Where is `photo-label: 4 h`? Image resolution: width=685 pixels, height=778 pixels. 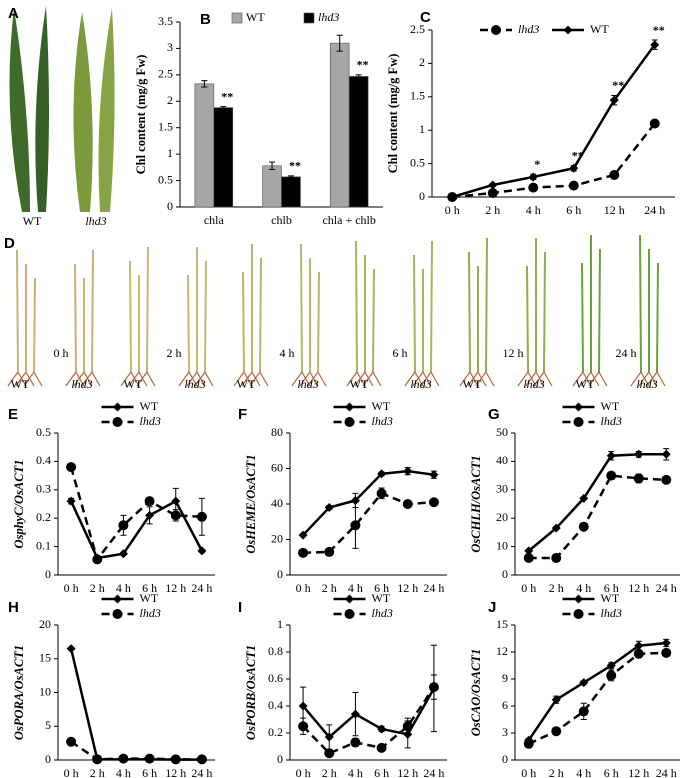
photo-label: 4 h is located at coordinates (287, 353).